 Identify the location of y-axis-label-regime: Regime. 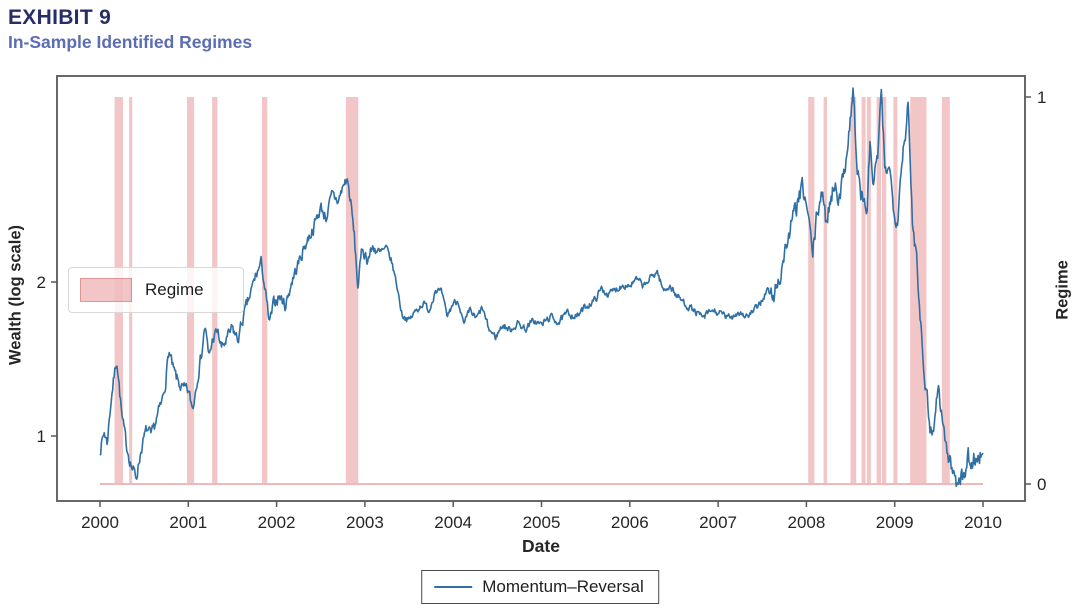
(1062, 290).